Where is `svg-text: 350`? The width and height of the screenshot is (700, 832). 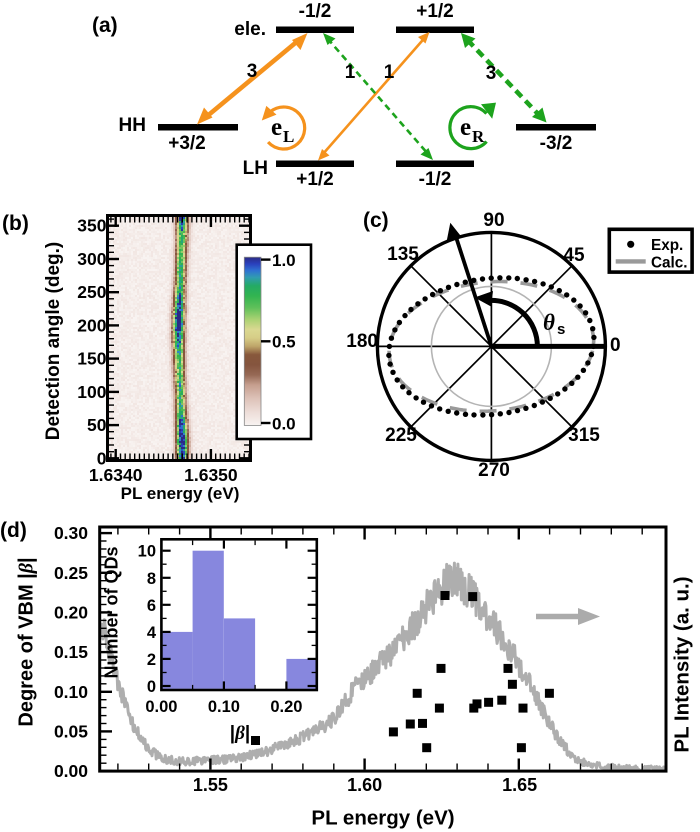
svg-text: 350 is located at coordinates (91, 226).